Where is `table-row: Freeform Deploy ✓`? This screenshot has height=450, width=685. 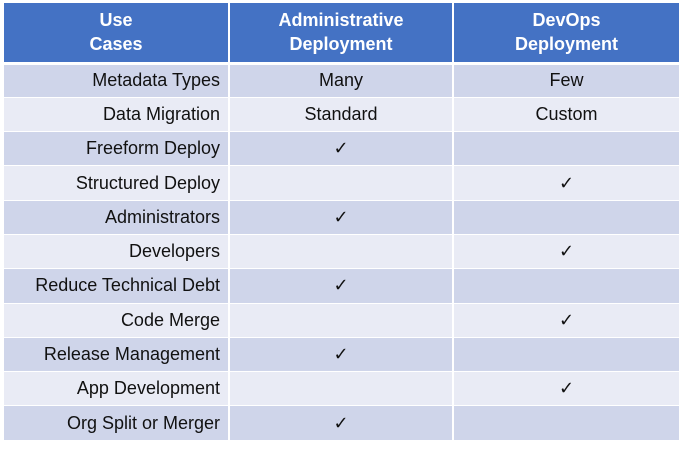 table-row: Freeform Deploy ✓ is located at coordinates (341, 149).